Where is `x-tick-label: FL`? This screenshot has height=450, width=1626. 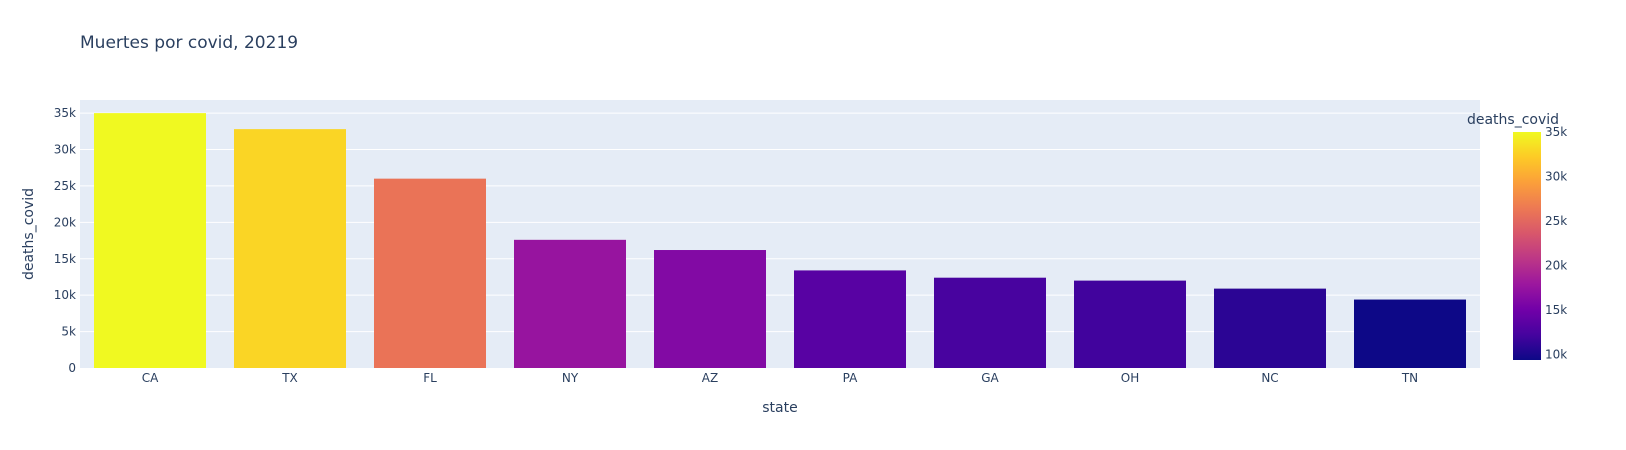
x-tick-label: FL is located at coordinates (430, 378).